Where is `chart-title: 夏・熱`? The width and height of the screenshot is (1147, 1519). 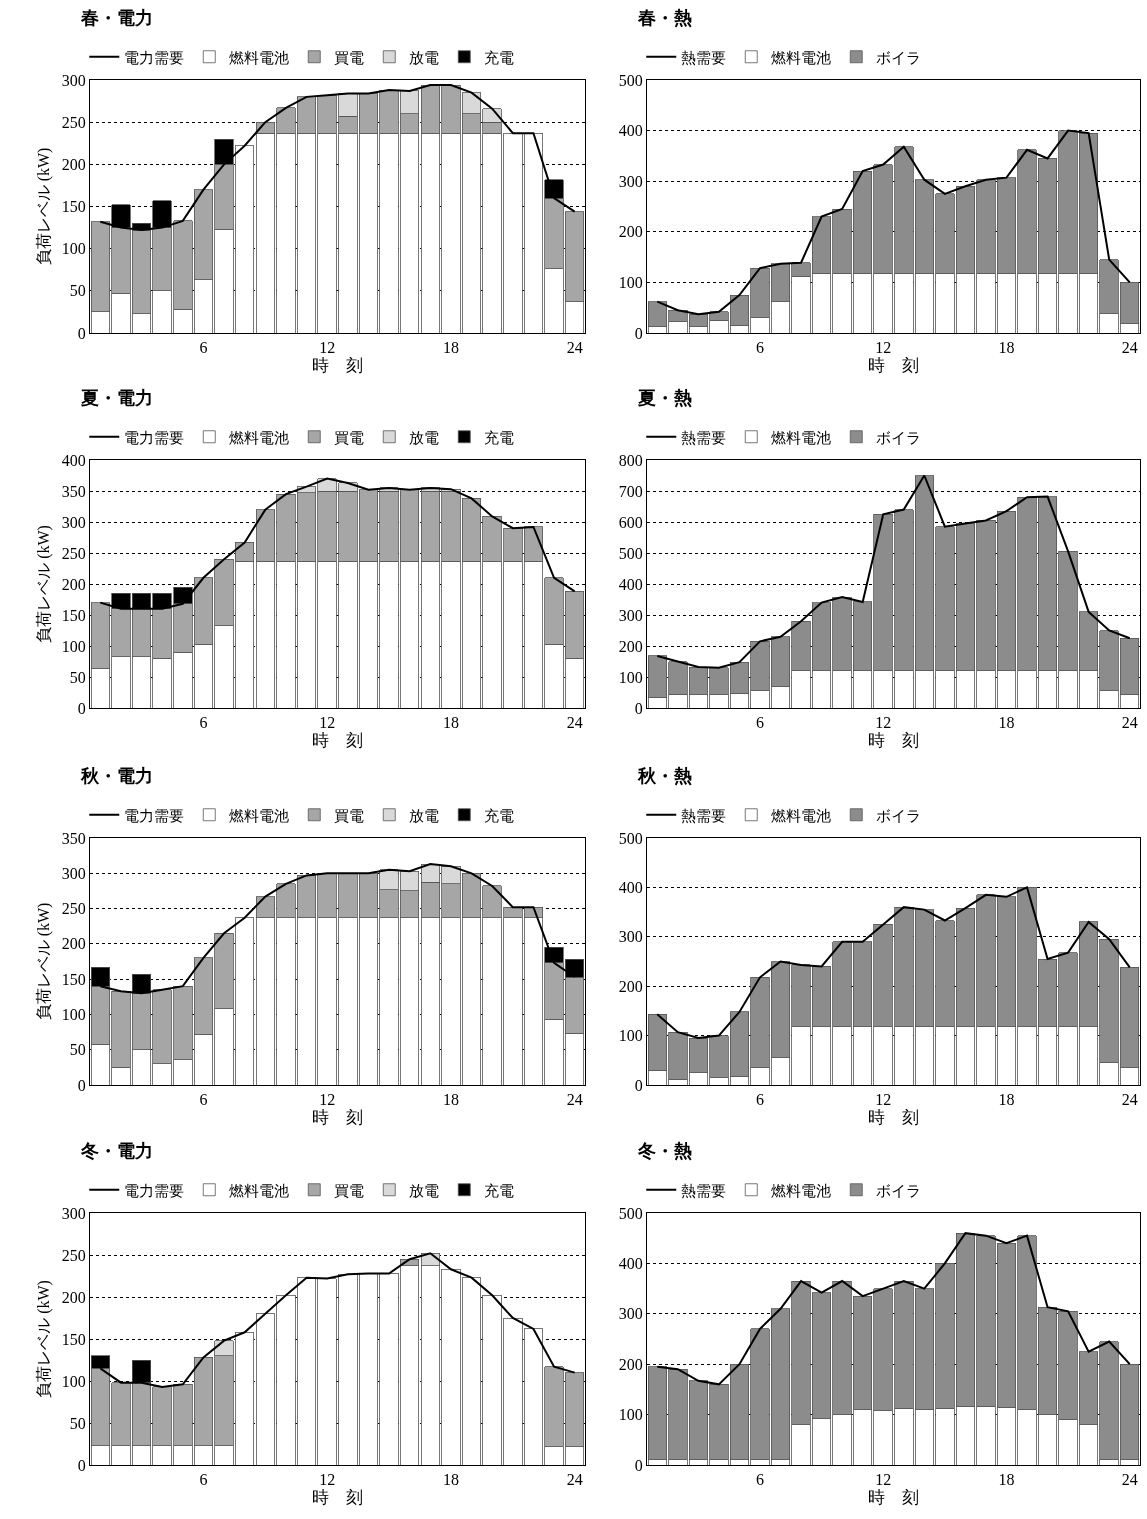 chart-title: 夏・熱 is located at coordinates (664, 398).